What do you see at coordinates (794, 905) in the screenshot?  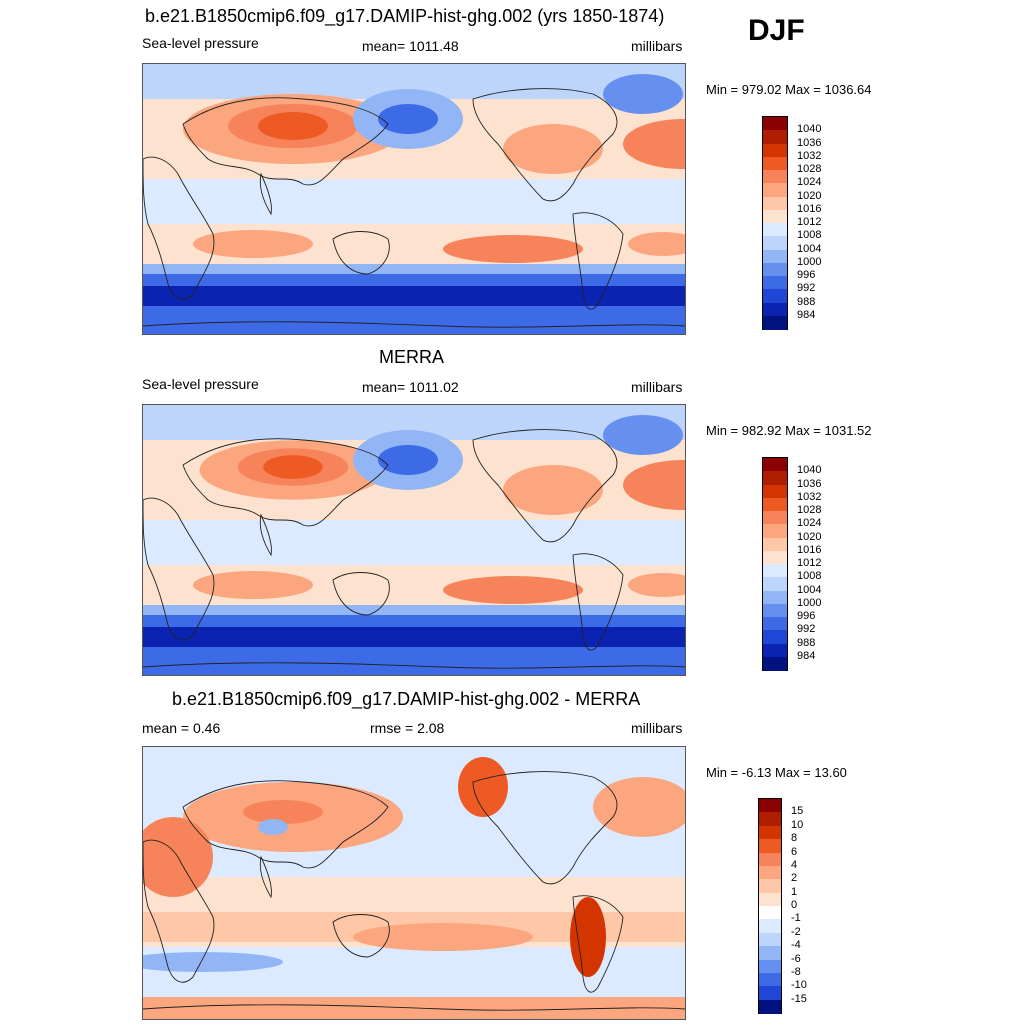 I see `colorbar-label: 0` at bounding box center [794, 905].